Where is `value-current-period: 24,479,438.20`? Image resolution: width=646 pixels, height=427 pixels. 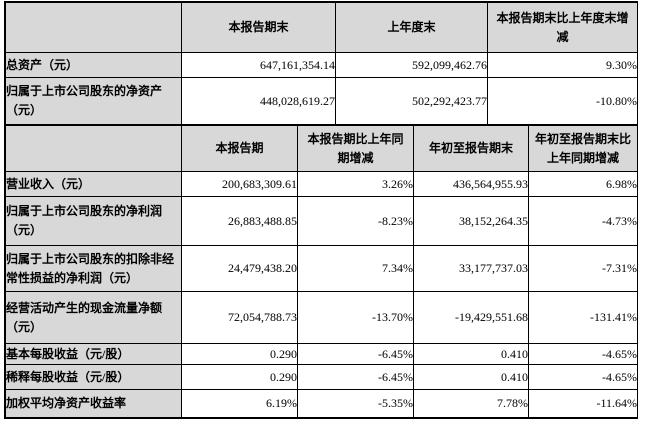
value-current-period: 24,479,438.20 is located at coordinates (239, 268).